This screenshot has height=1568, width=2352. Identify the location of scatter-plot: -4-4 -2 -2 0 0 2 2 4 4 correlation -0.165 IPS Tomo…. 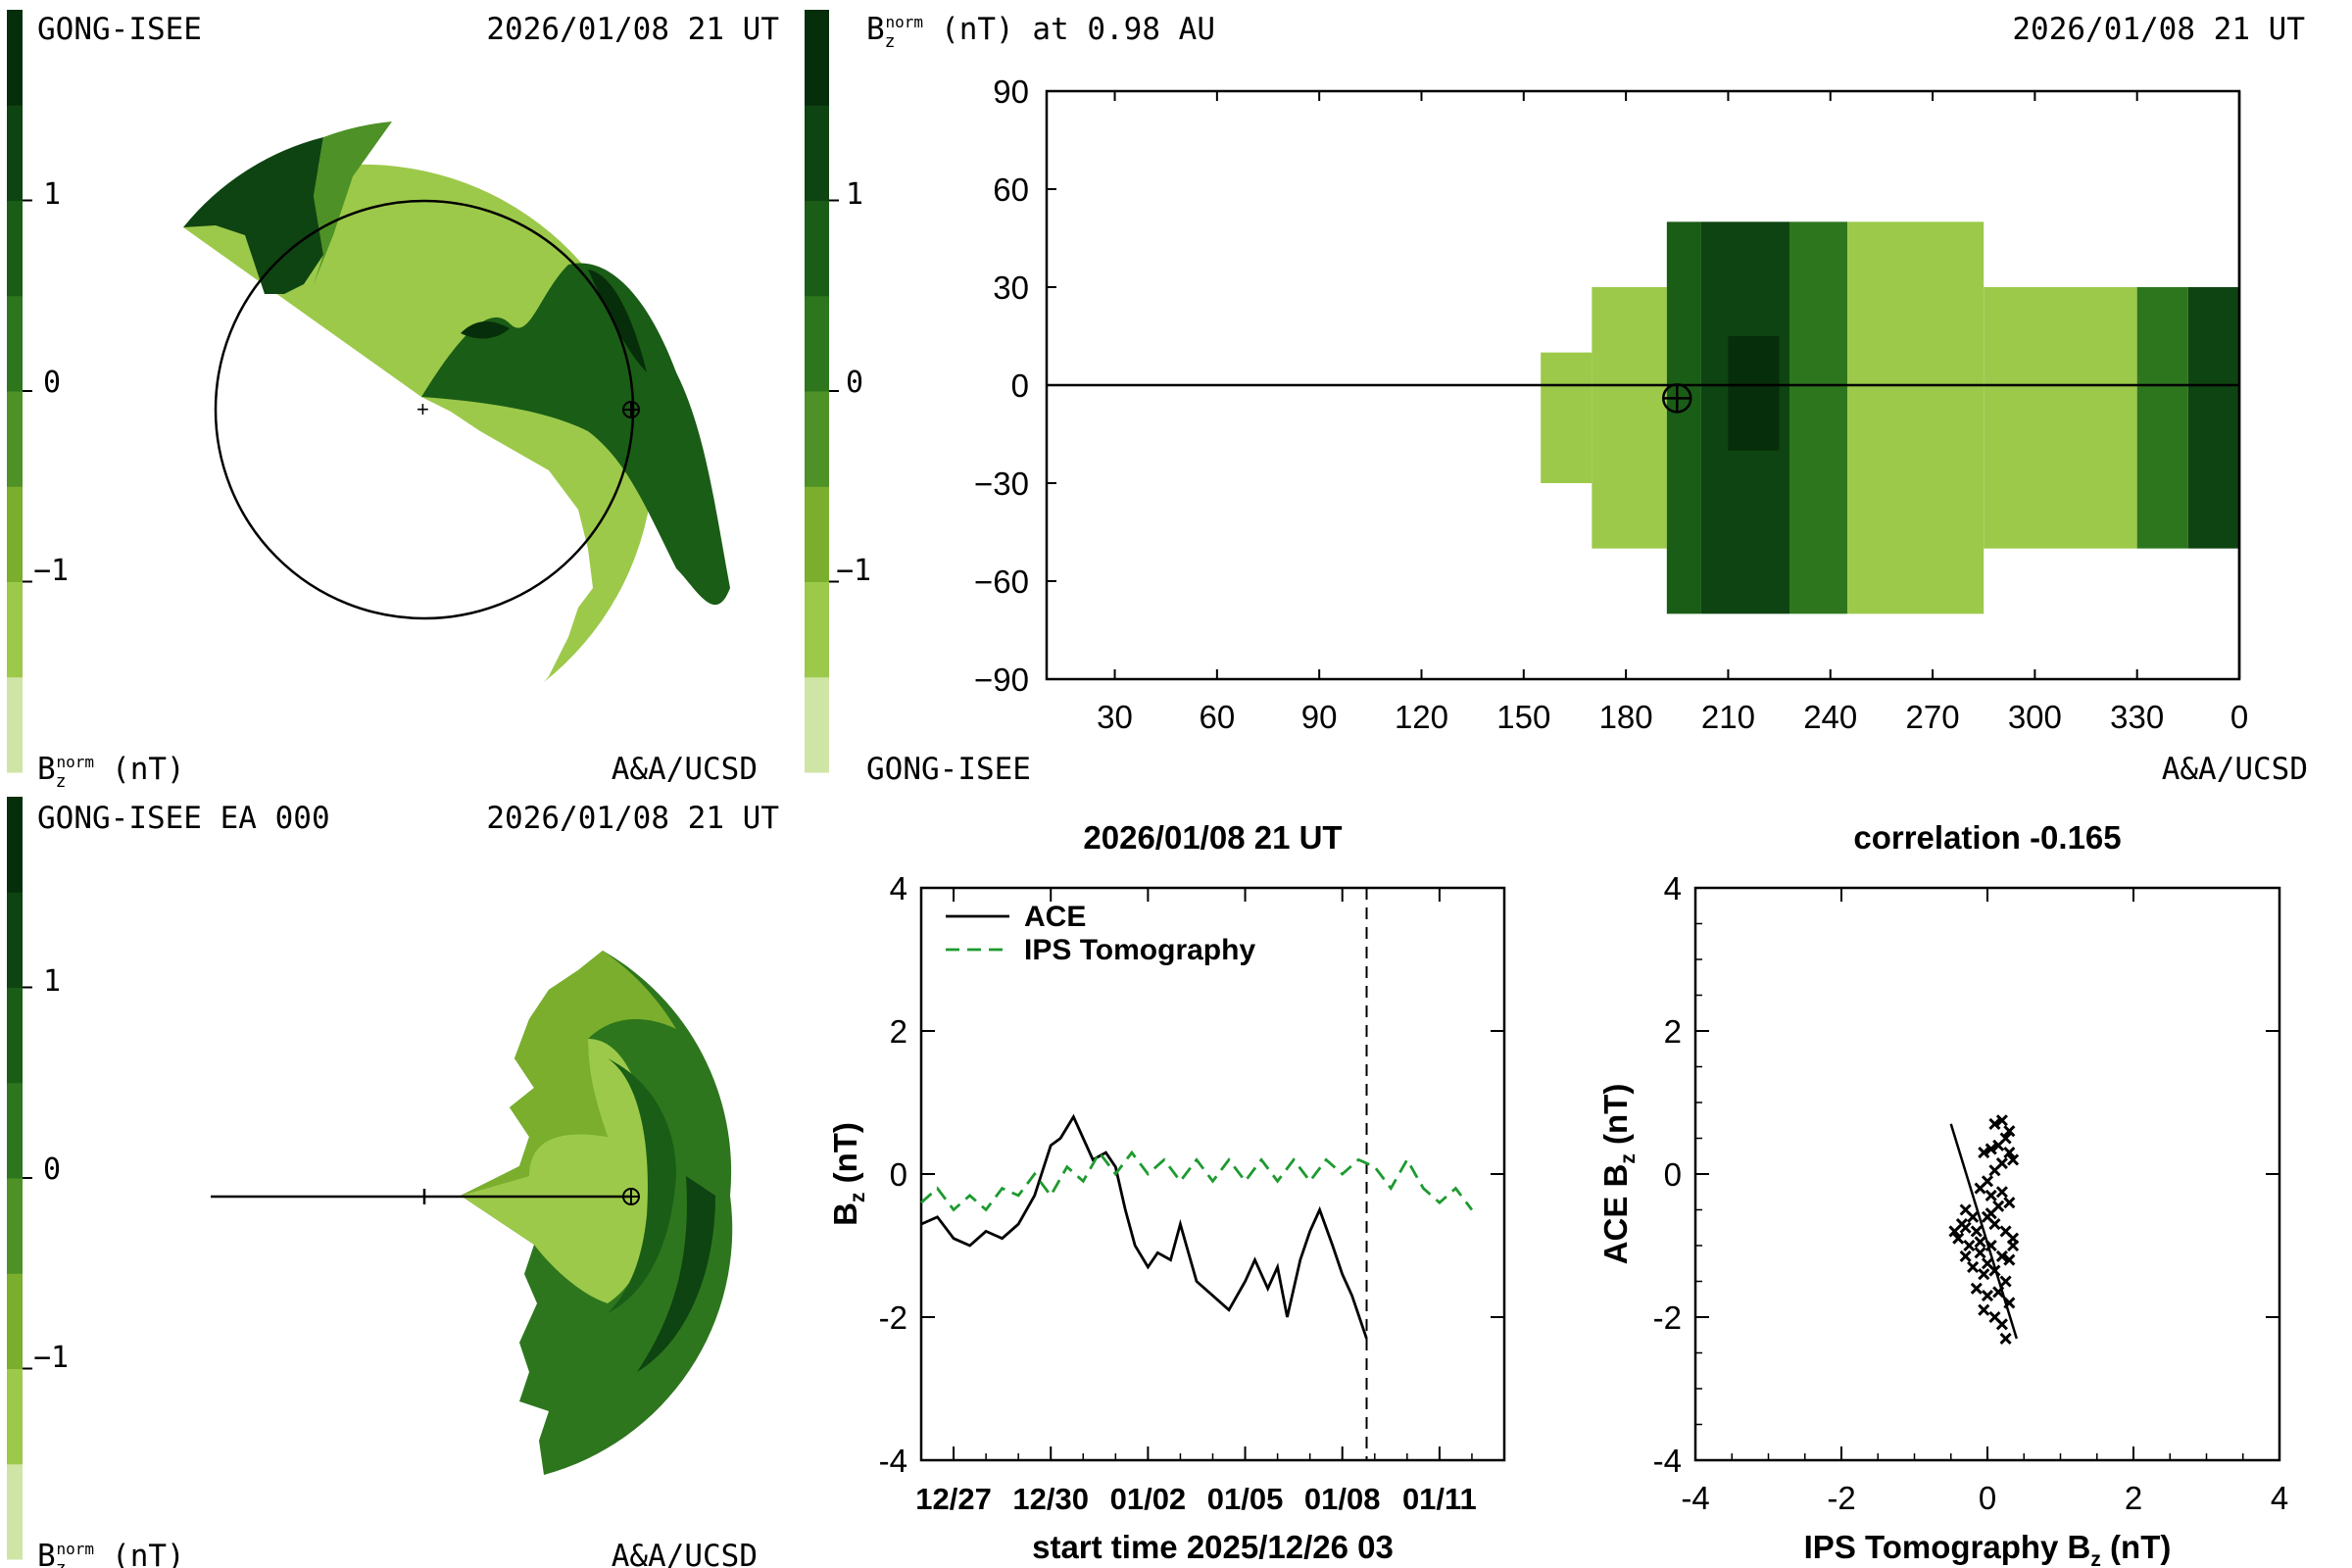
(1942, 1193).